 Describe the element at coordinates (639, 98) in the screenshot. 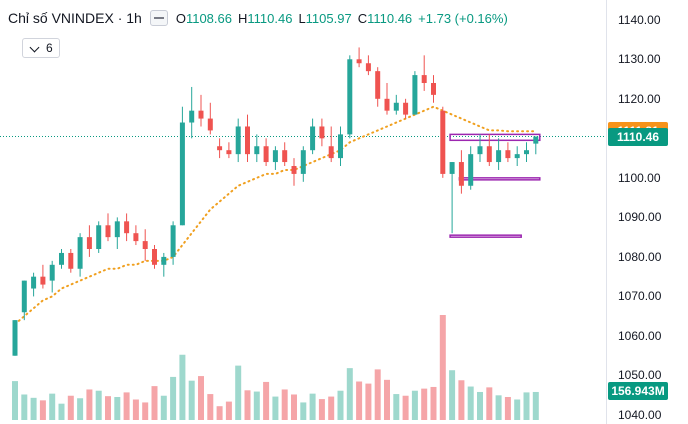

I see `price-tick-label: 1120.00` at that location.